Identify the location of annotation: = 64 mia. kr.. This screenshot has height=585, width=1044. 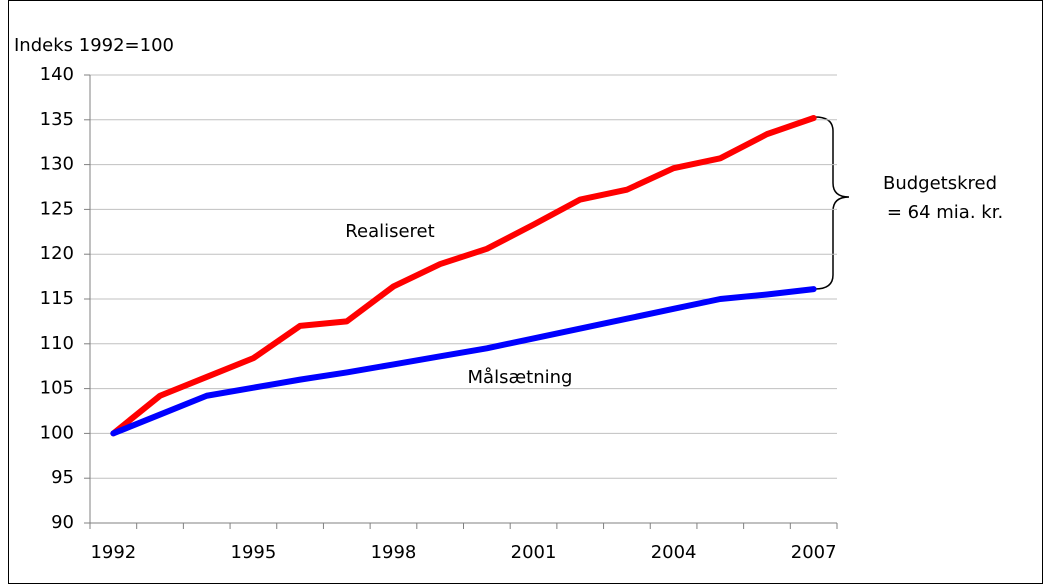
(945, 212).